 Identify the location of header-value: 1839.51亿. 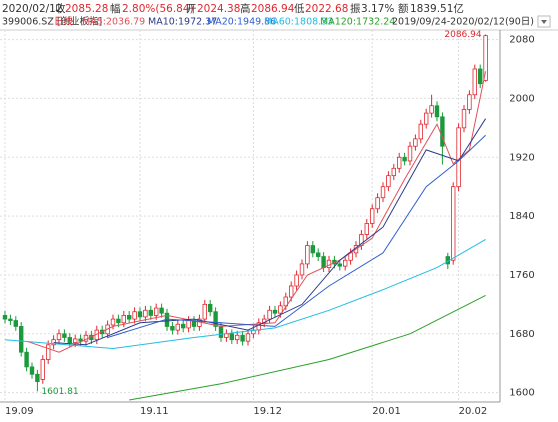
(437, 8).